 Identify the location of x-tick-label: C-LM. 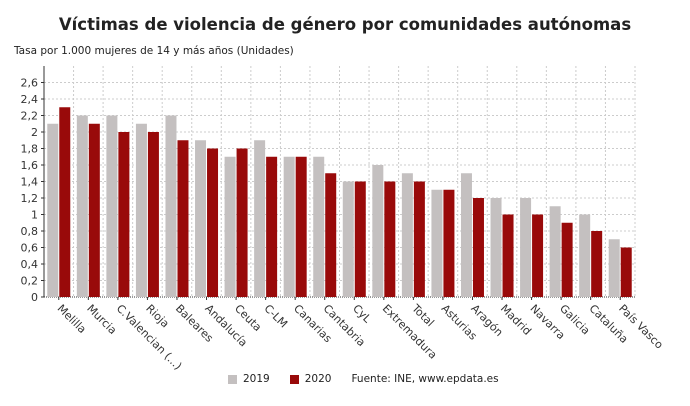
(276, 316).